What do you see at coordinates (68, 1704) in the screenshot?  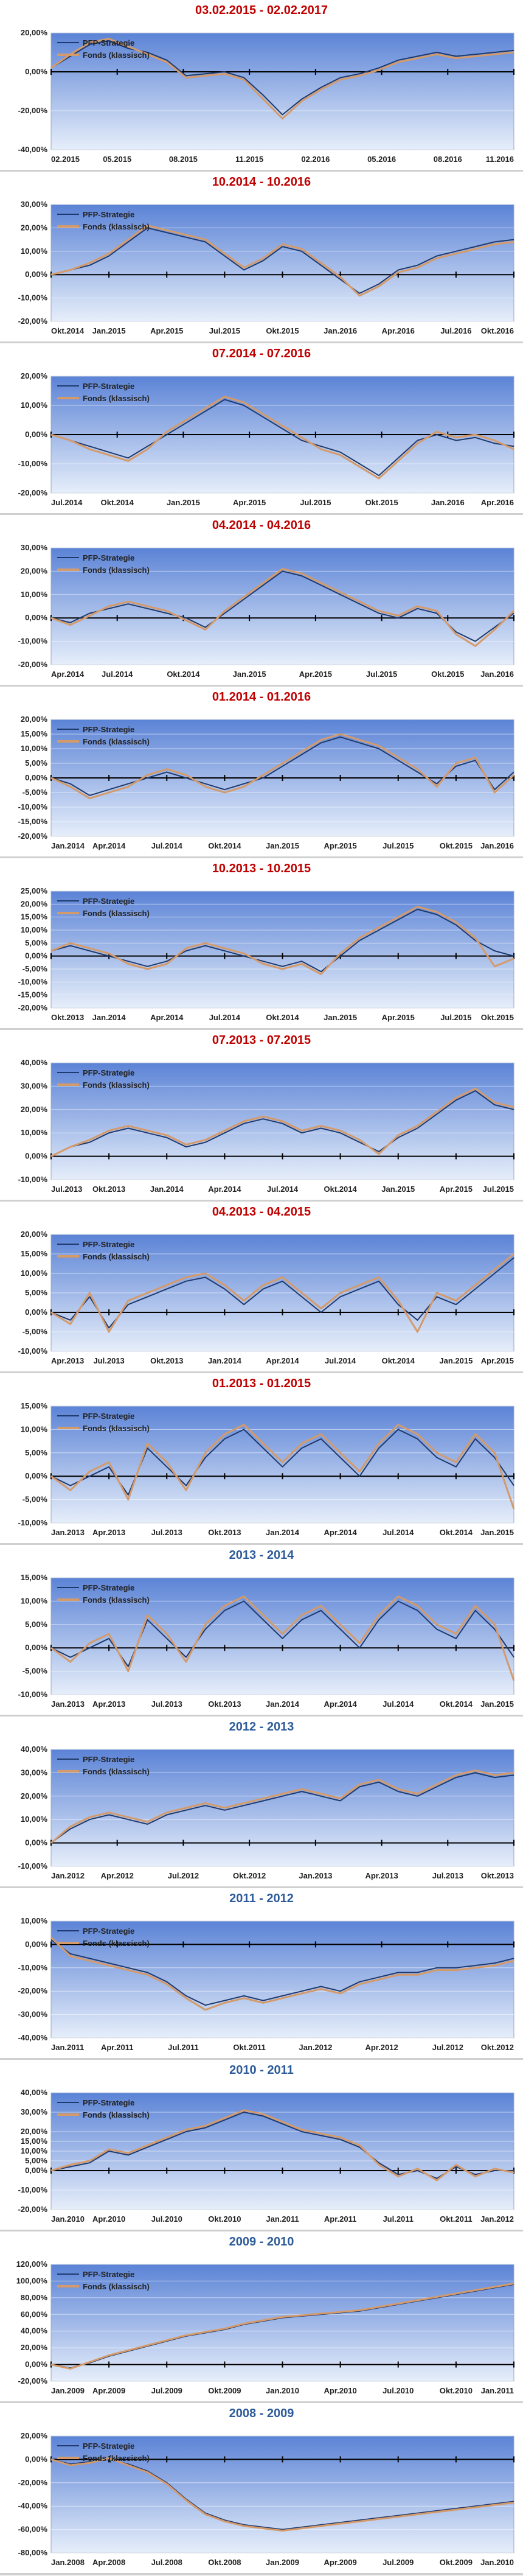 I see `x-tick-label: Jan.2013` at bounding box center [68, 1704].